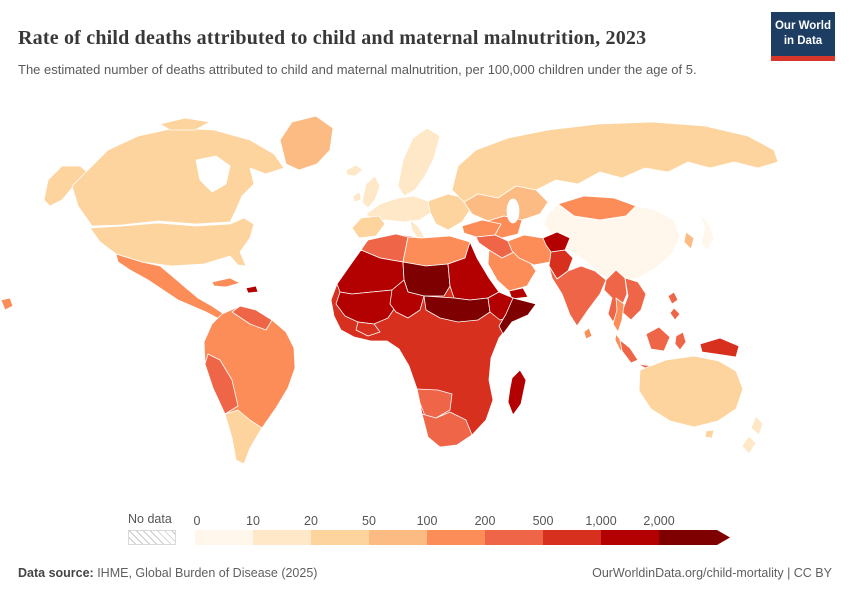  Describe the element at coordinates (426, 279) in the screenshot. I see `region-niger-chad` at that location.